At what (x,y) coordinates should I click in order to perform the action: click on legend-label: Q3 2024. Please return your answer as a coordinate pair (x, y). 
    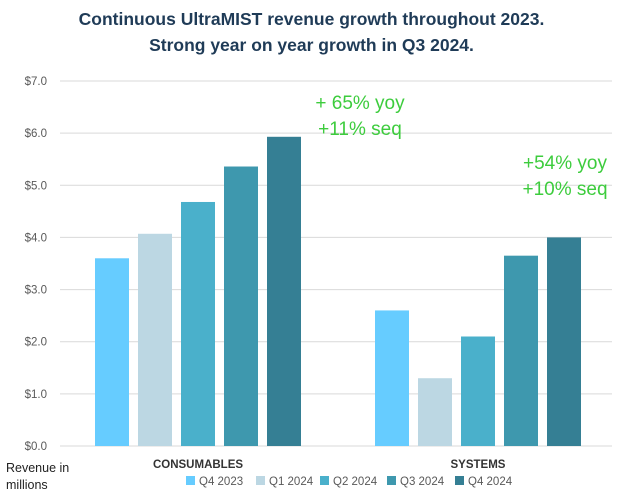
    Looking at the image, I should click on (422, 482).